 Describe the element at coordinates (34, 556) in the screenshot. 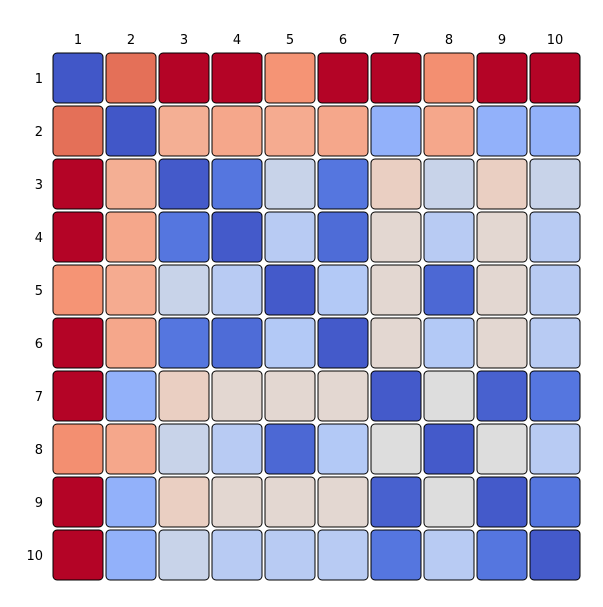

I see `y-tick-label: 10` at that location.